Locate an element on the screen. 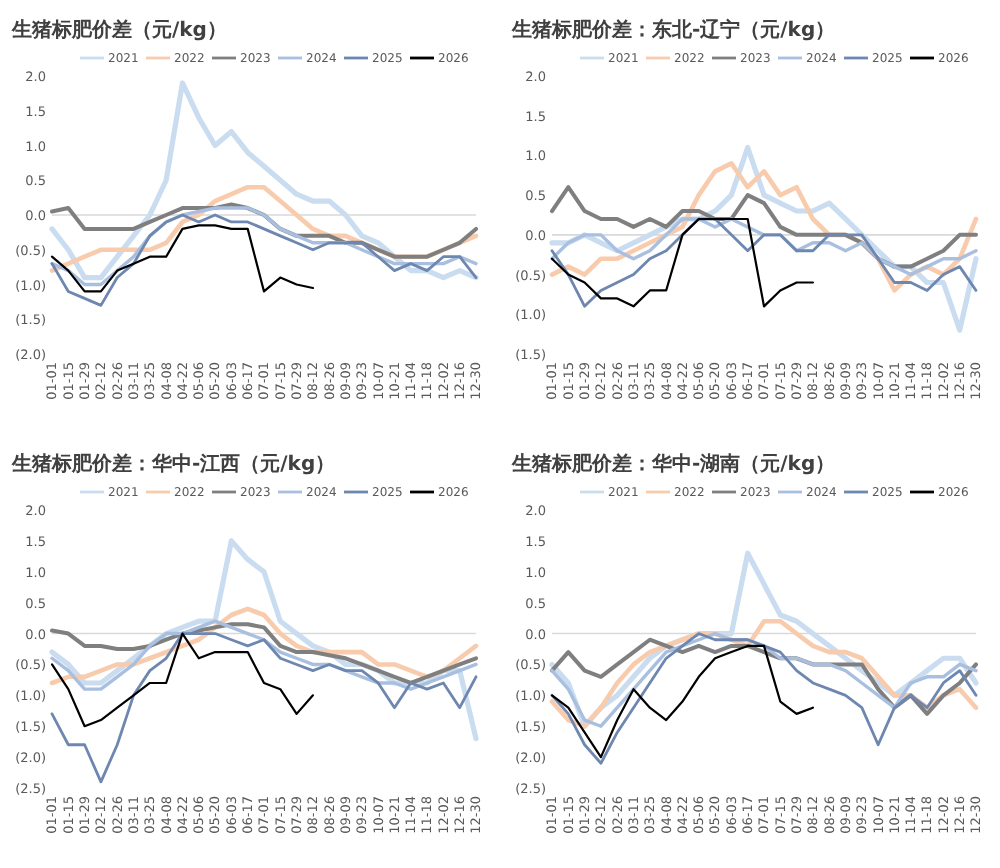  chart-title: 生猪标肥价差：东北-辽宁（元/kg） is located at coordinates (673, 30).